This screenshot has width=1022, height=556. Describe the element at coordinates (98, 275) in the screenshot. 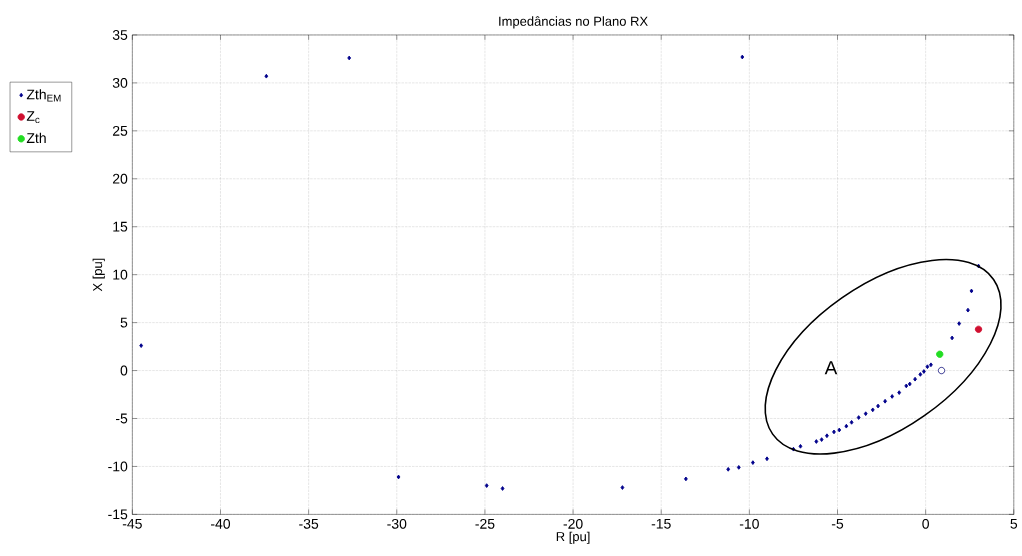

I see `y-axis-title: X [pu]` at that location.